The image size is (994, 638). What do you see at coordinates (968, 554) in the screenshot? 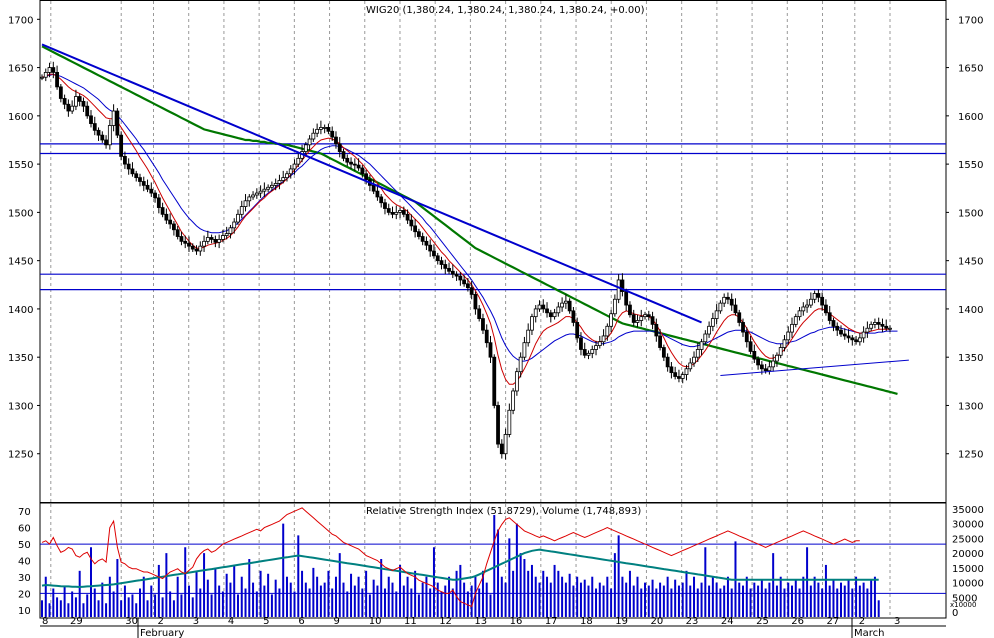
I see `volume-ytick: 20000` at bounding box center [968, 554].